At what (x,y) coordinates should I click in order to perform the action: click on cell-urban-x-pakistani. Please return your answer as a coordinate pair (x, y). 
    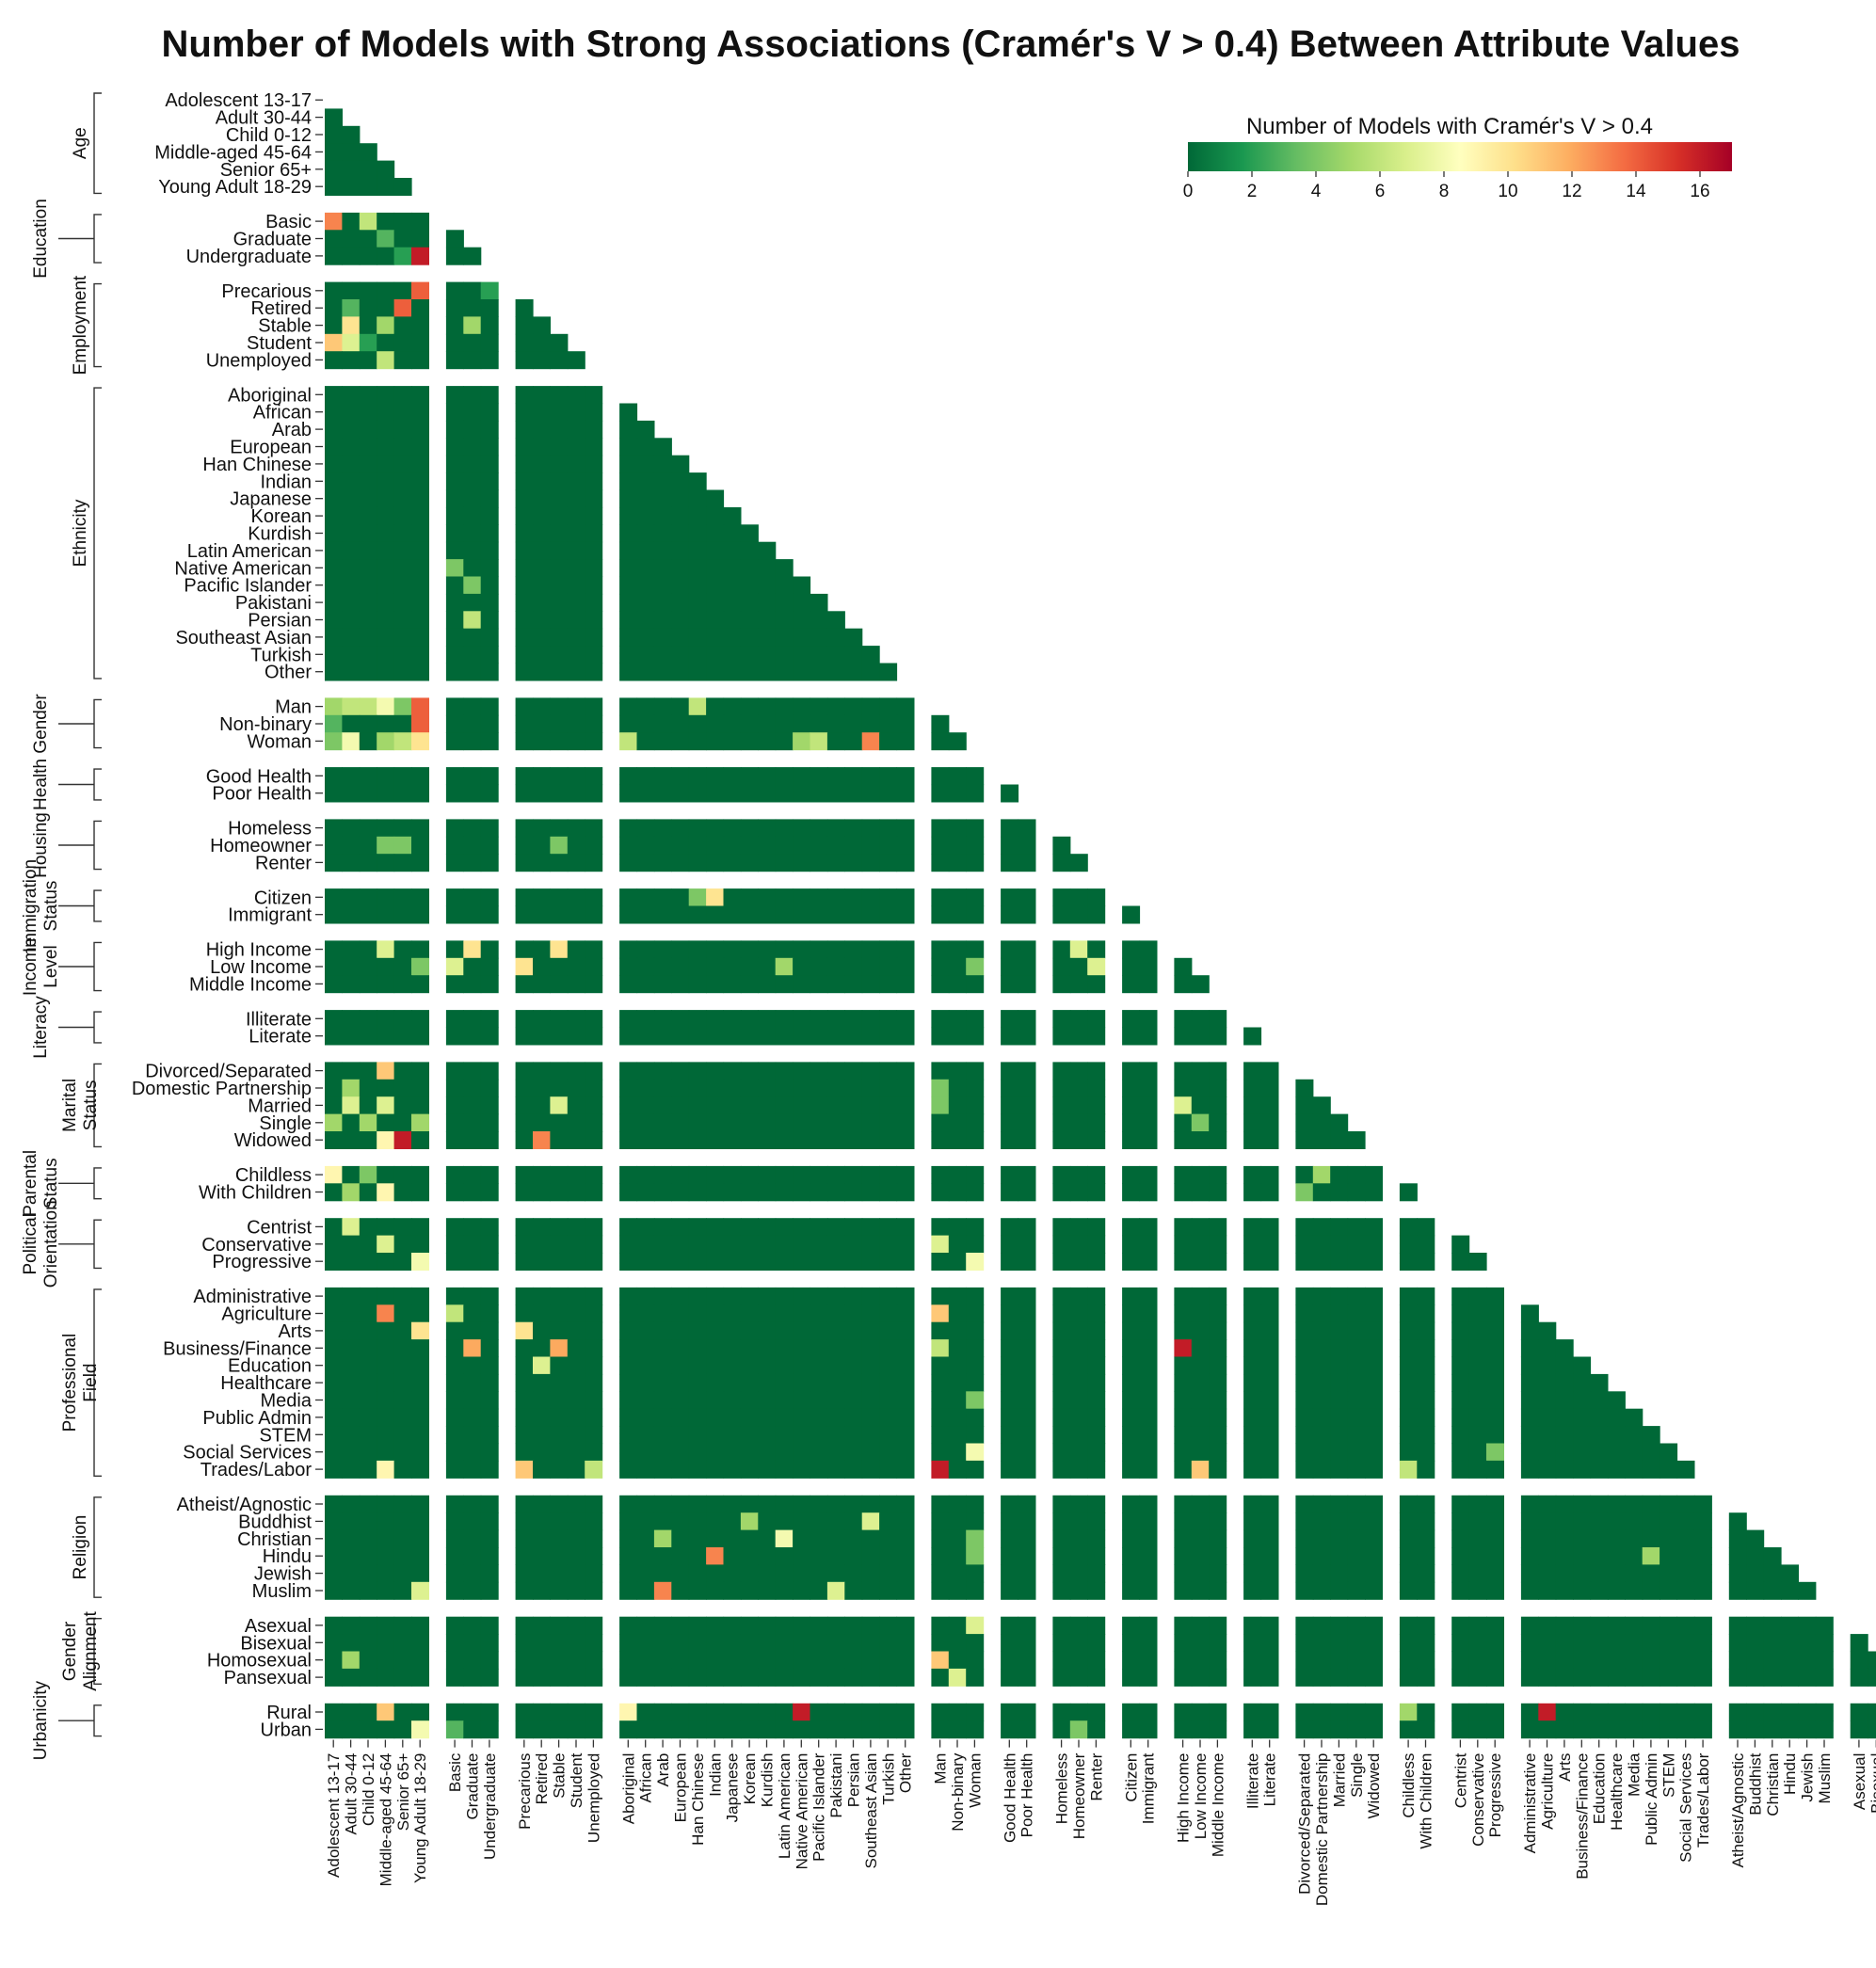
    Looking at the image, I should click on (835, 1729).